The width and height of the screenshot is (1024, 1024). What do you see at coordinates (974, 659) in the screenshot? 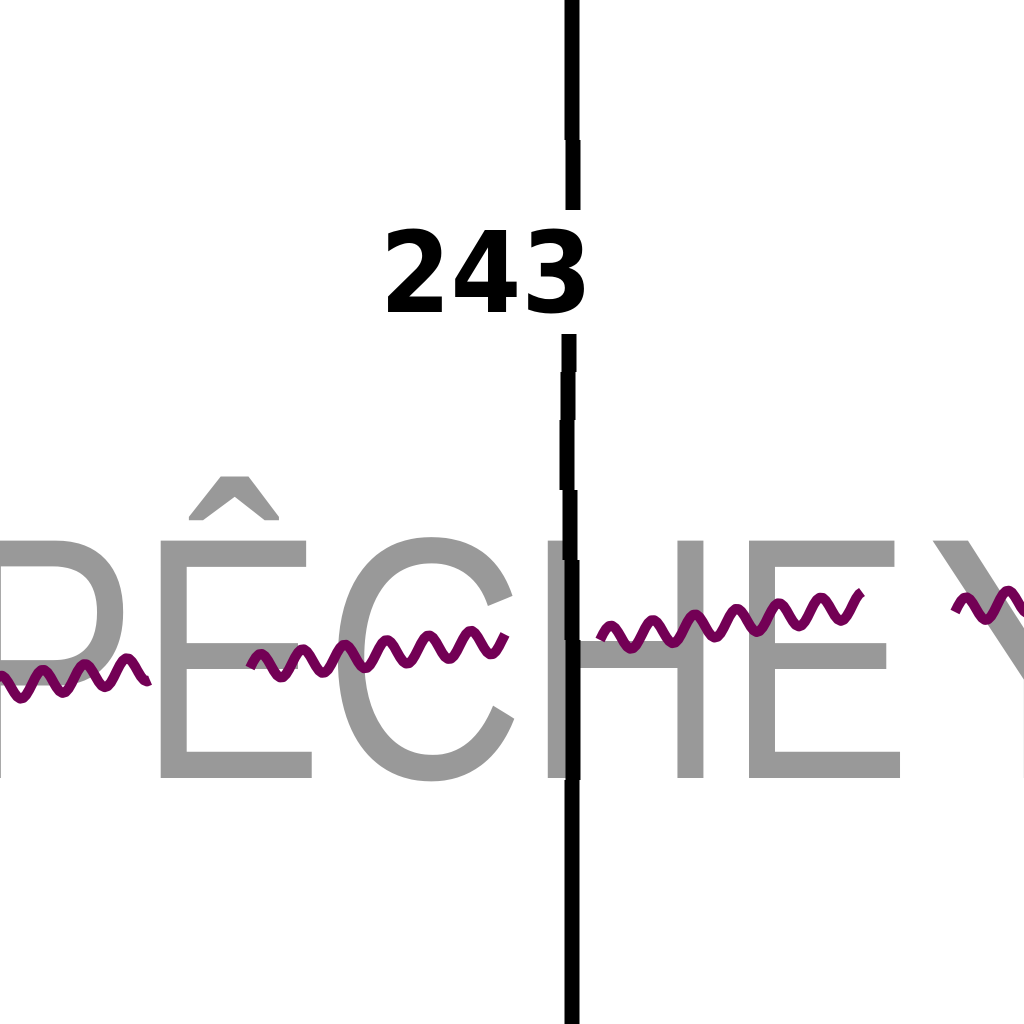
I see `zone-label-trailing: Y` at bounding box center [974, 659].